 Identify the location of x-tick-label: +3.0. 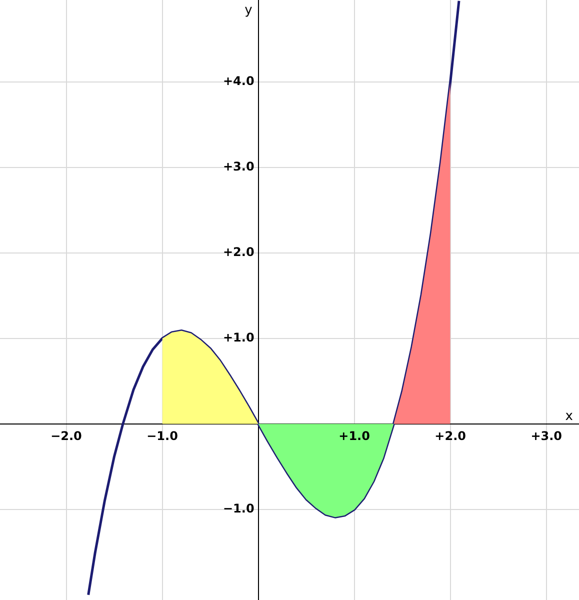
(546, 436).